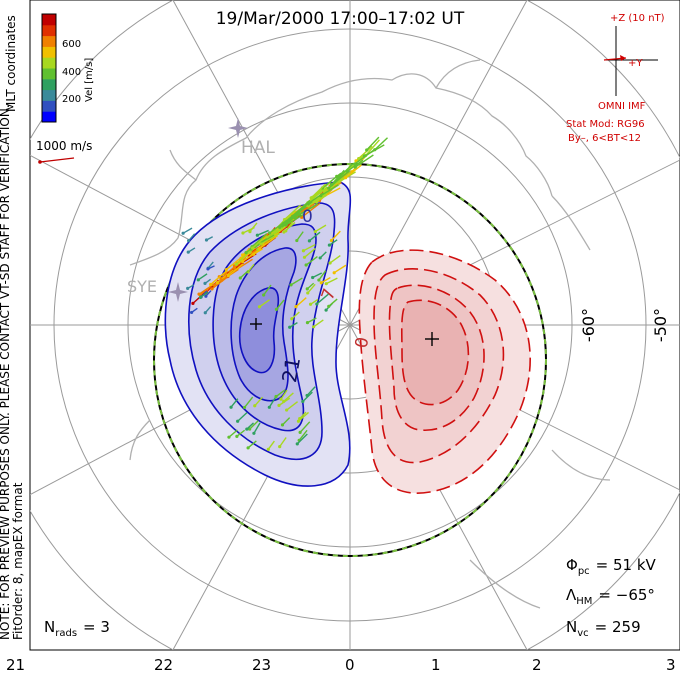  Describe the element at coordinates (258, 148) in the screenshot. I see `station-name-hal: HAL` at that location.